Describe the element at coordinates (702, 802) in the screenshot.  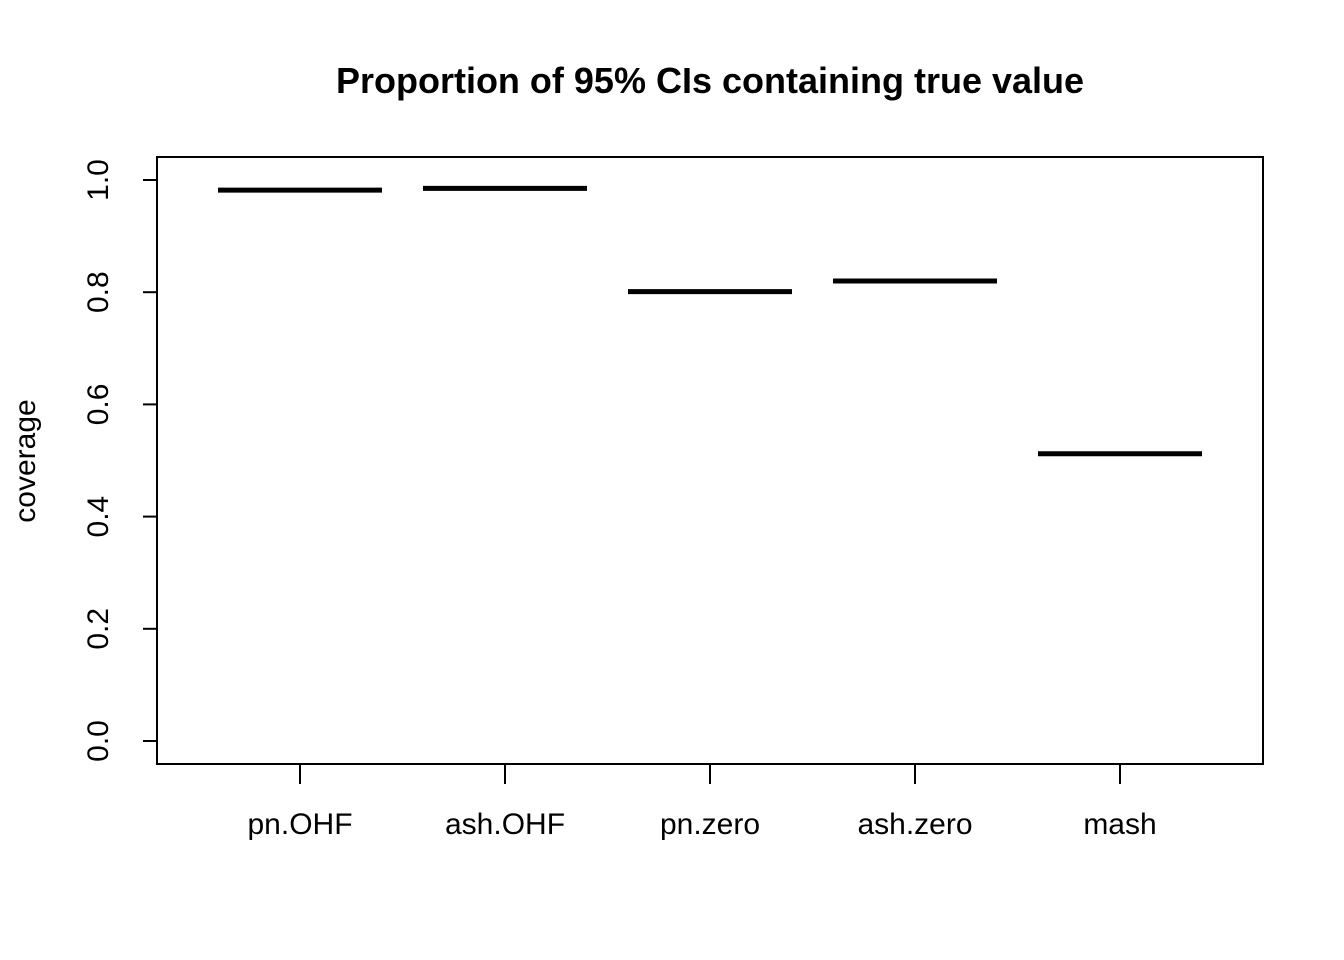
I see `x-axis: pn.OHF ash.OHF pn.zero ash.zero mash` at that location.